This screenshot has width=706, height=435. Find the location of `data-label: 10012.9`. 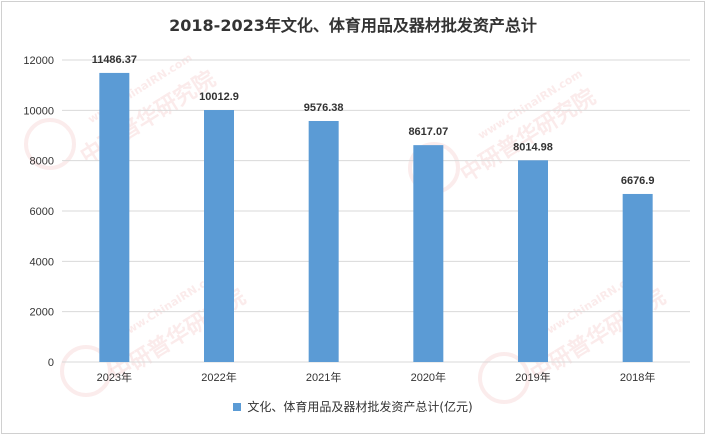

data-label: 10012.9 is located at coordinates (219, 97).